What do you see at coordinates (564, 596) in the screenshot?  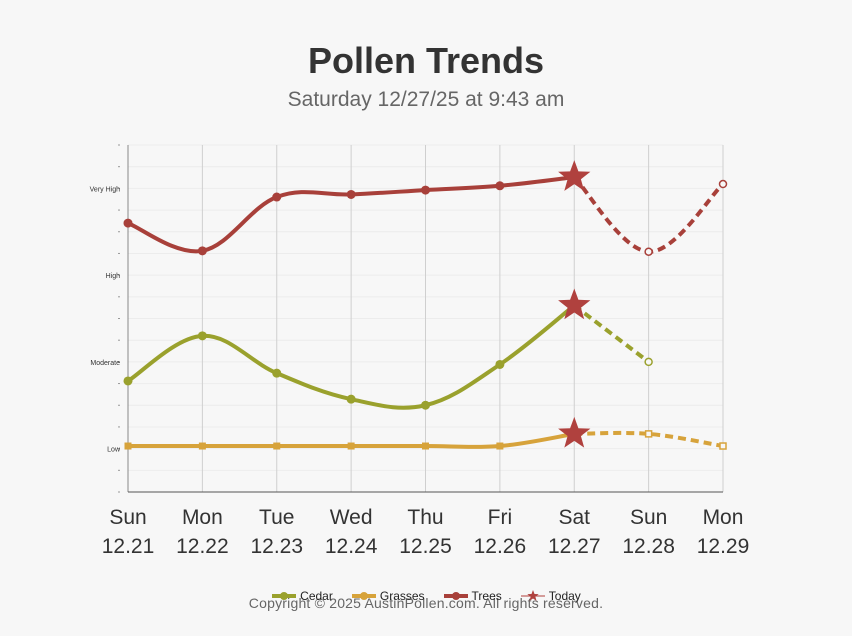 I see `legend-label: Today` at bounding box center [564, 596].